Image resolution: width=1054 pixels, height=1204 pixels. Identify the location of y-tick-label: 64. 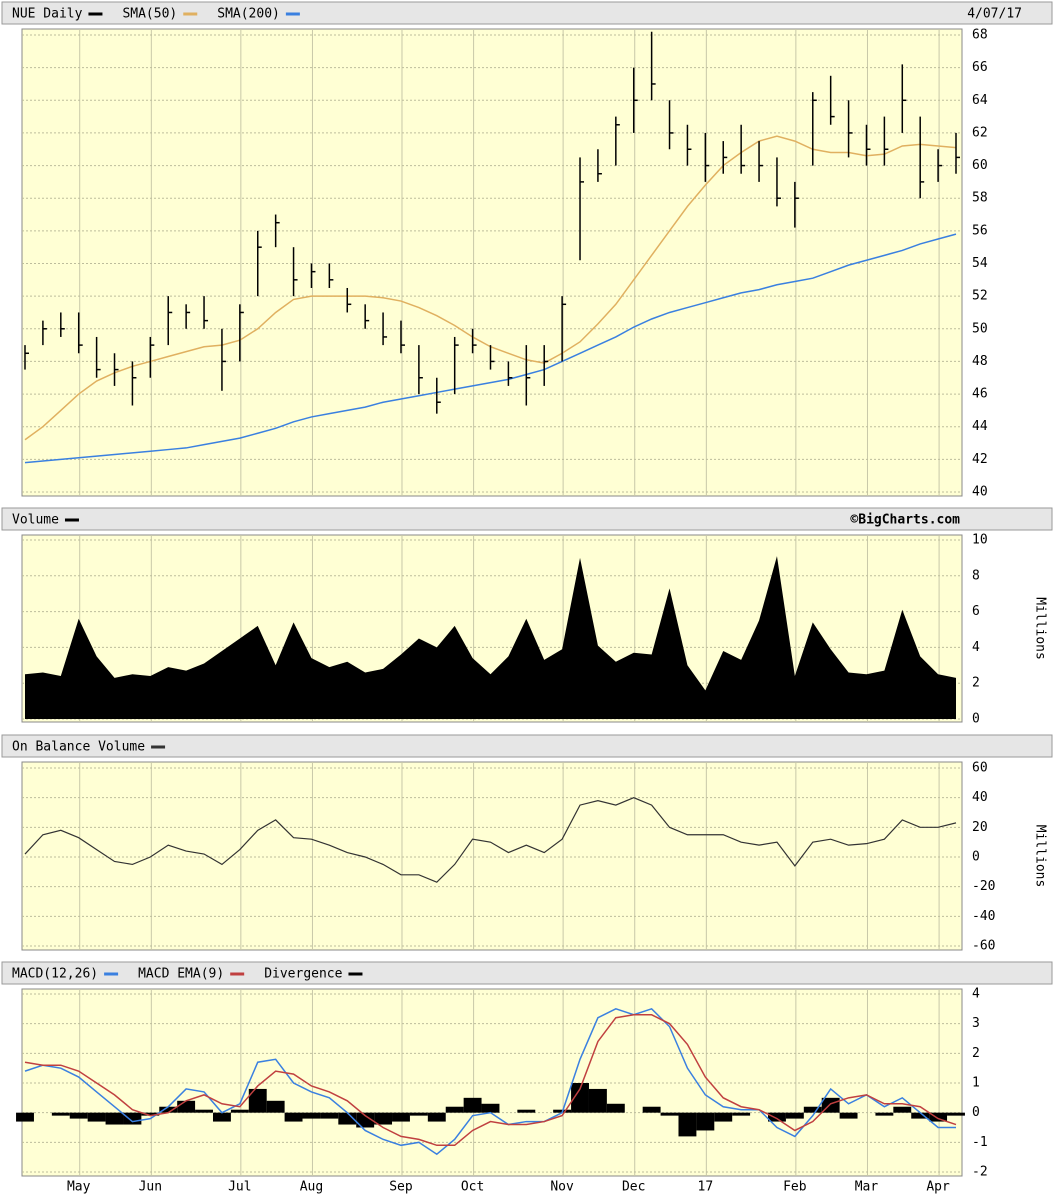
(980, 100).